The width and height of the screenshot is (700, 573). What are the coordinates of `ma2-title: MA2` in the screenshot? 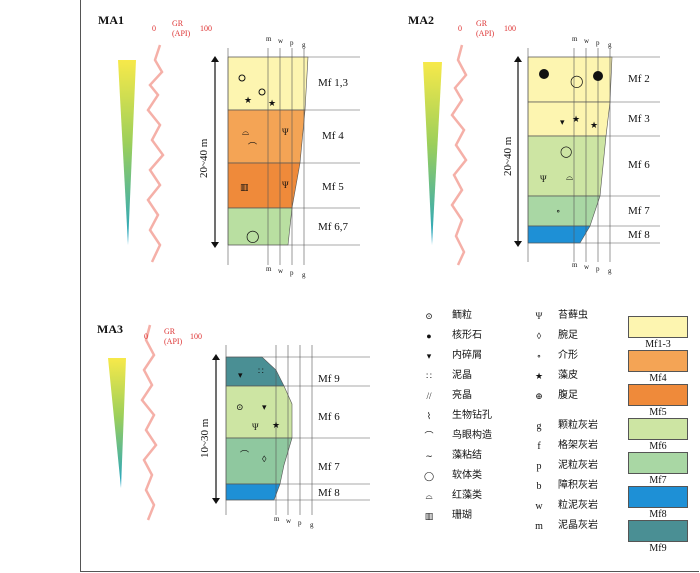 It's located at (421, 20).